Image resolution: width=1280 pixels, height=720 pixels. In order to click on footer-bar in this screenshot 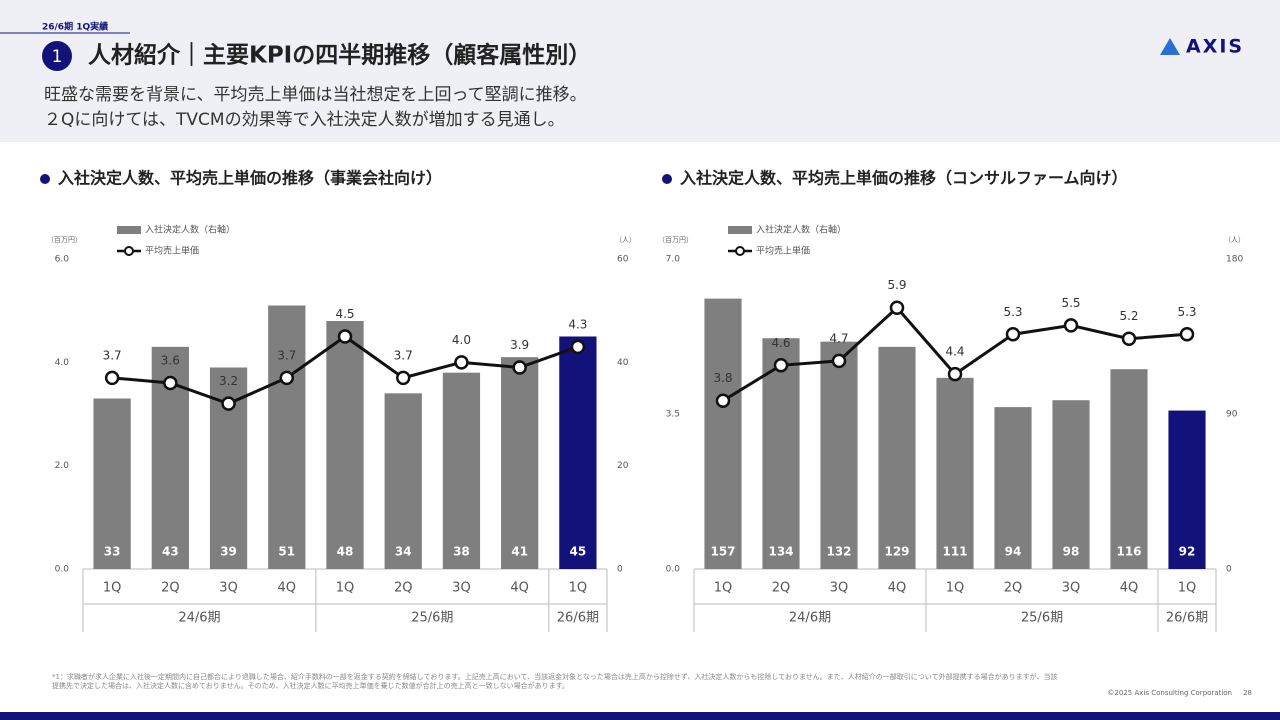, I will do `click(640, 716)`.